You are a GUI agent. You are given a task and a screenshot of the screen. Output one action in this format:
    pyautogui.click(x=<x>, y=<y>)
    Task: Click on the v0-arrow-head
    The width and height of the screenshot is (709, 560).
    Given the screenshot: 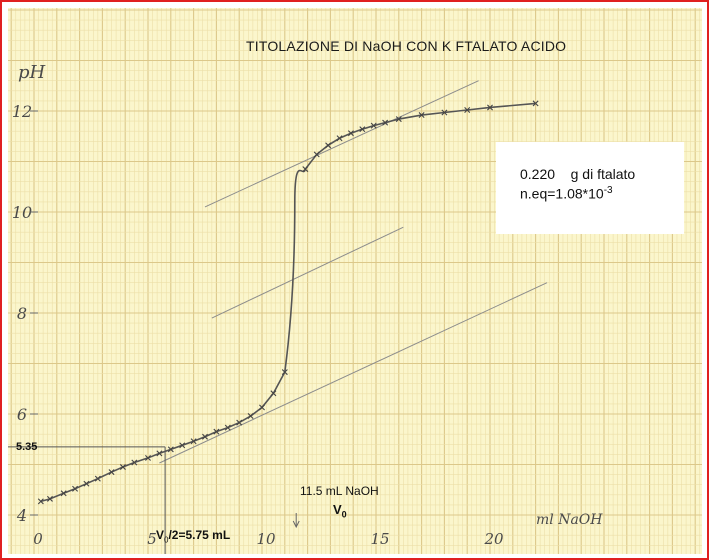 What is the action you would take?
    pyautogui.click(x=296, y=524)
    